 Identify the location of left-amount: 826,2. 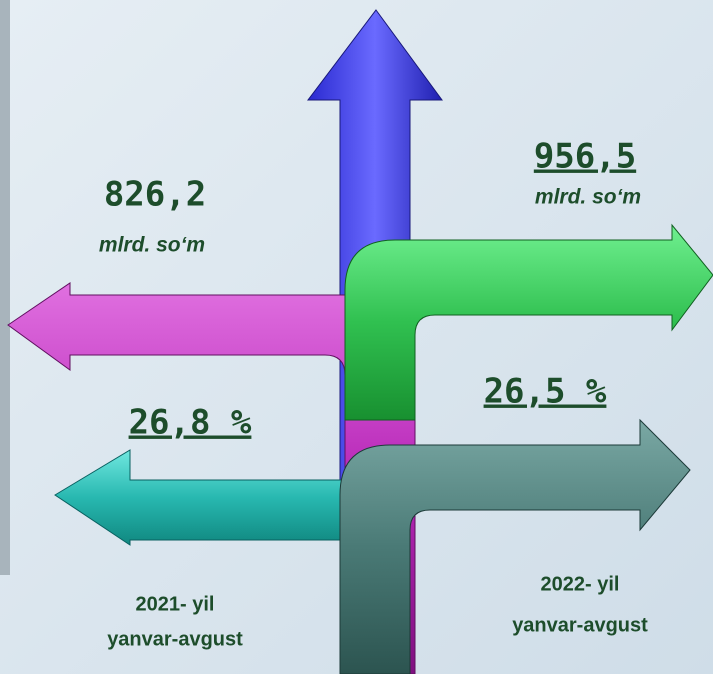
(155, 195).